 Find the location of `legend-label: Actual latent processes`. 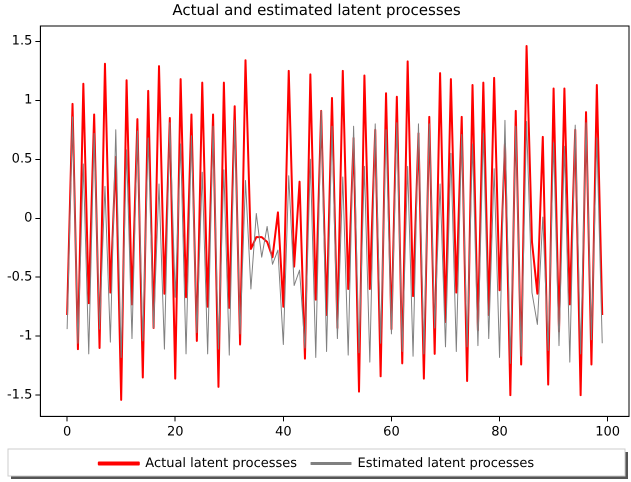

legend-label: Actual latent processes is located at coordinates (221, 463).